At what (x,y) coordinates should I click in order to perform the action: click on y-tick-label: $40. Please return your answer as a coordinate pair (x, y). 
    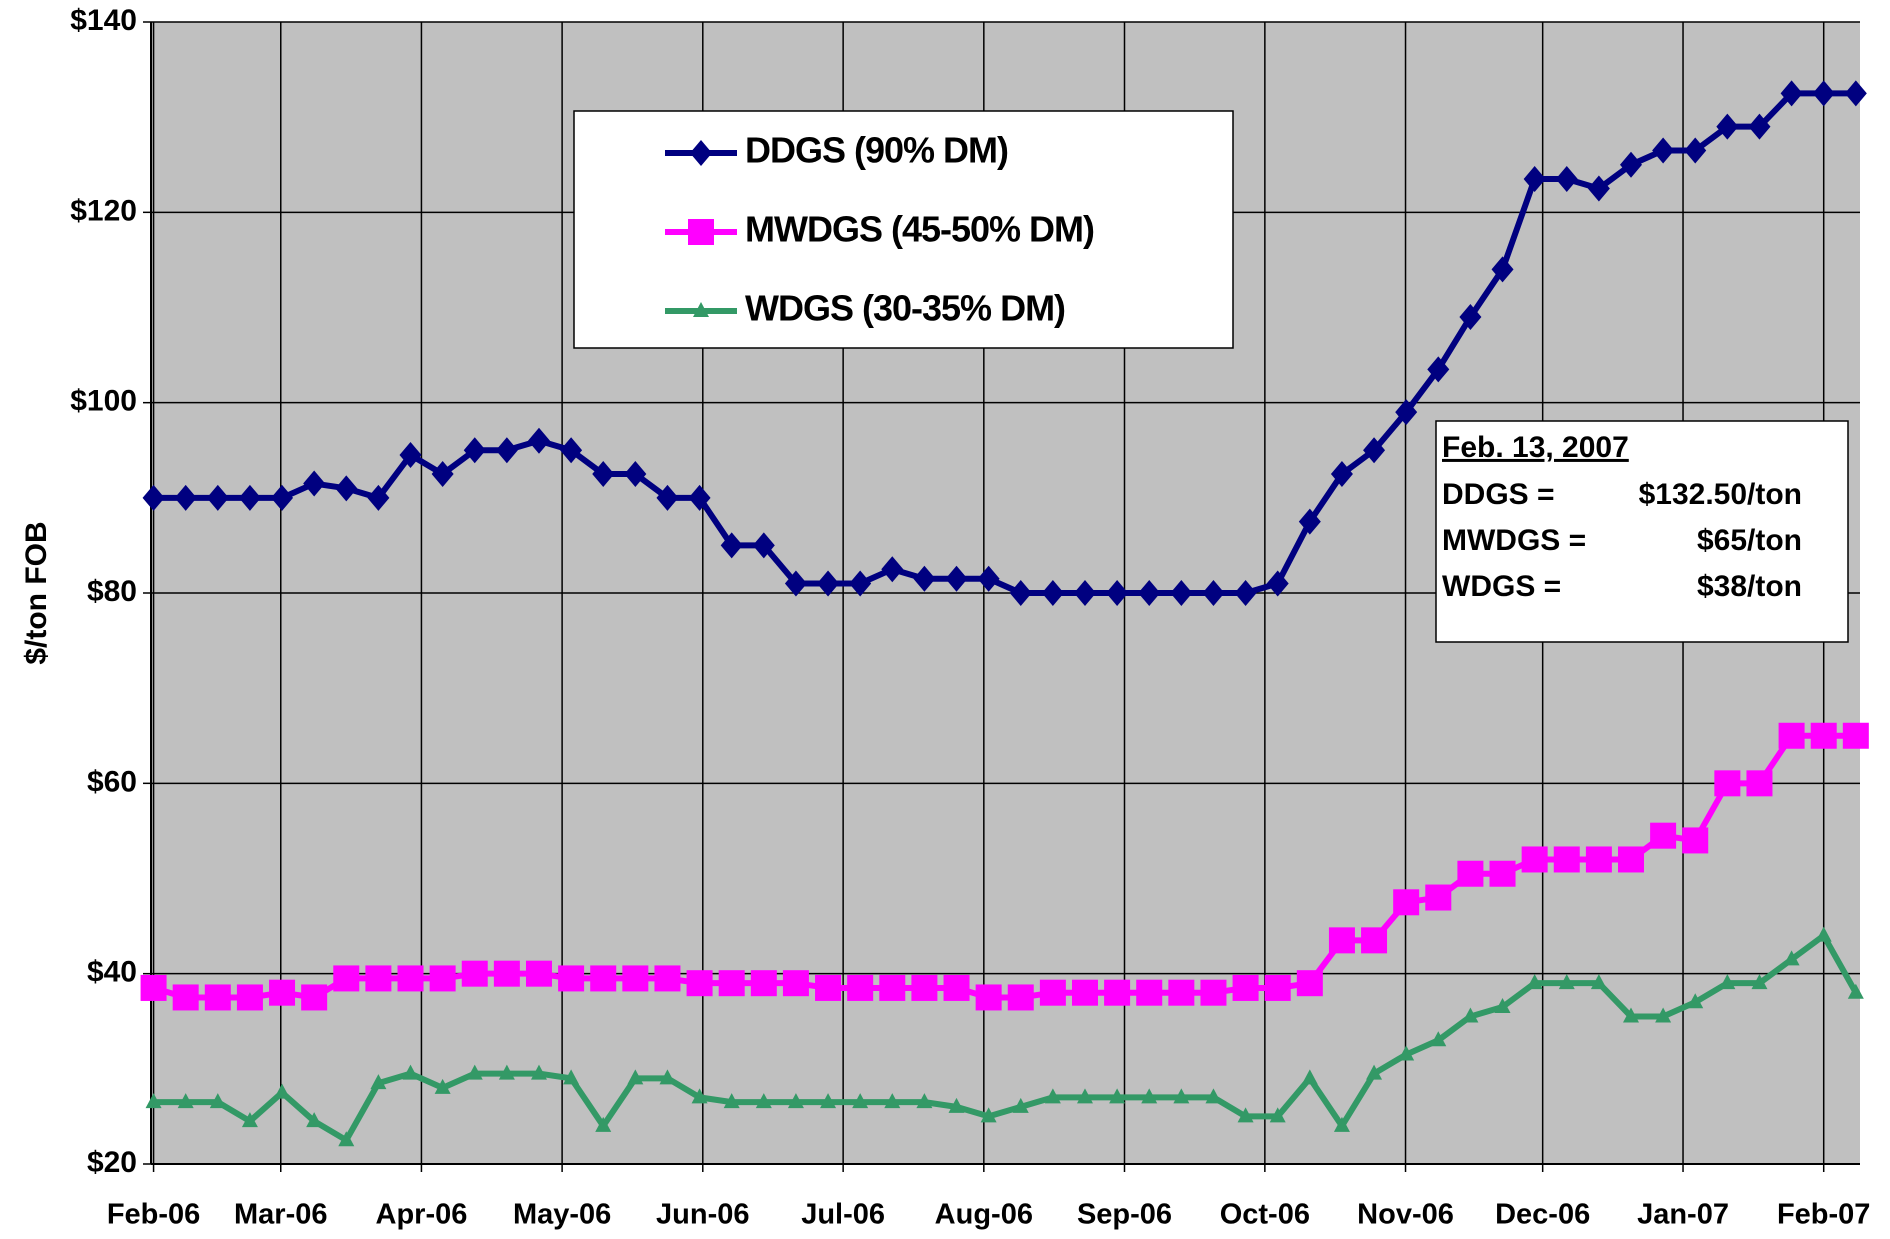
    Looking at the image, I should click on (112, 972).